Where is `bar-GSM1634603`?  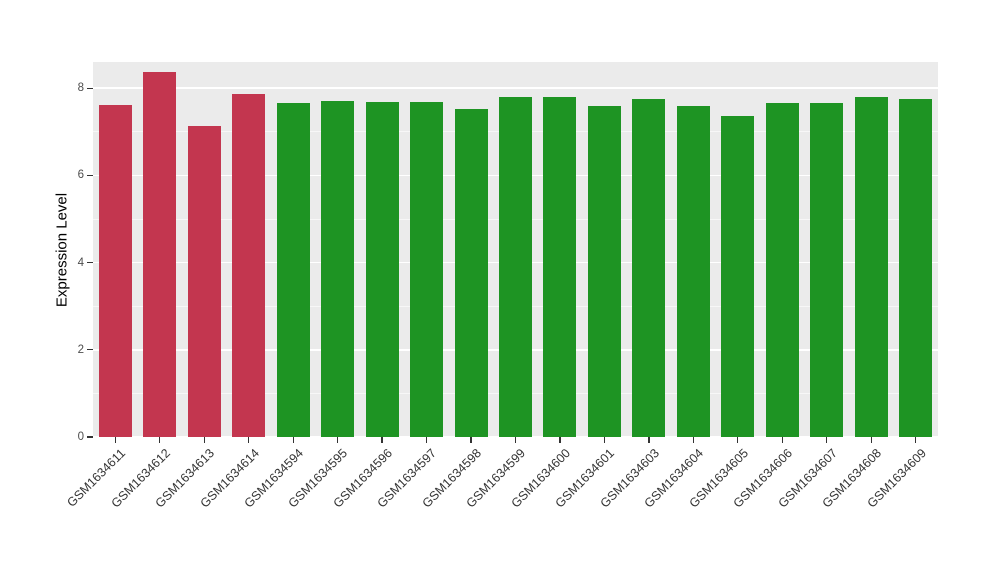
bar-GSM1634603 is located at coordinates (649, 268).